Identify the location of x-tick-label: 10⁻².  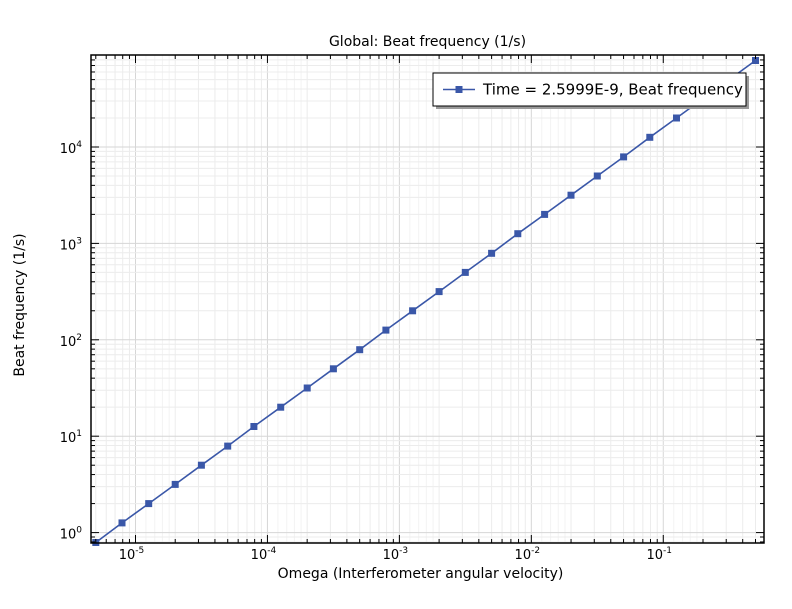
(528, 554).